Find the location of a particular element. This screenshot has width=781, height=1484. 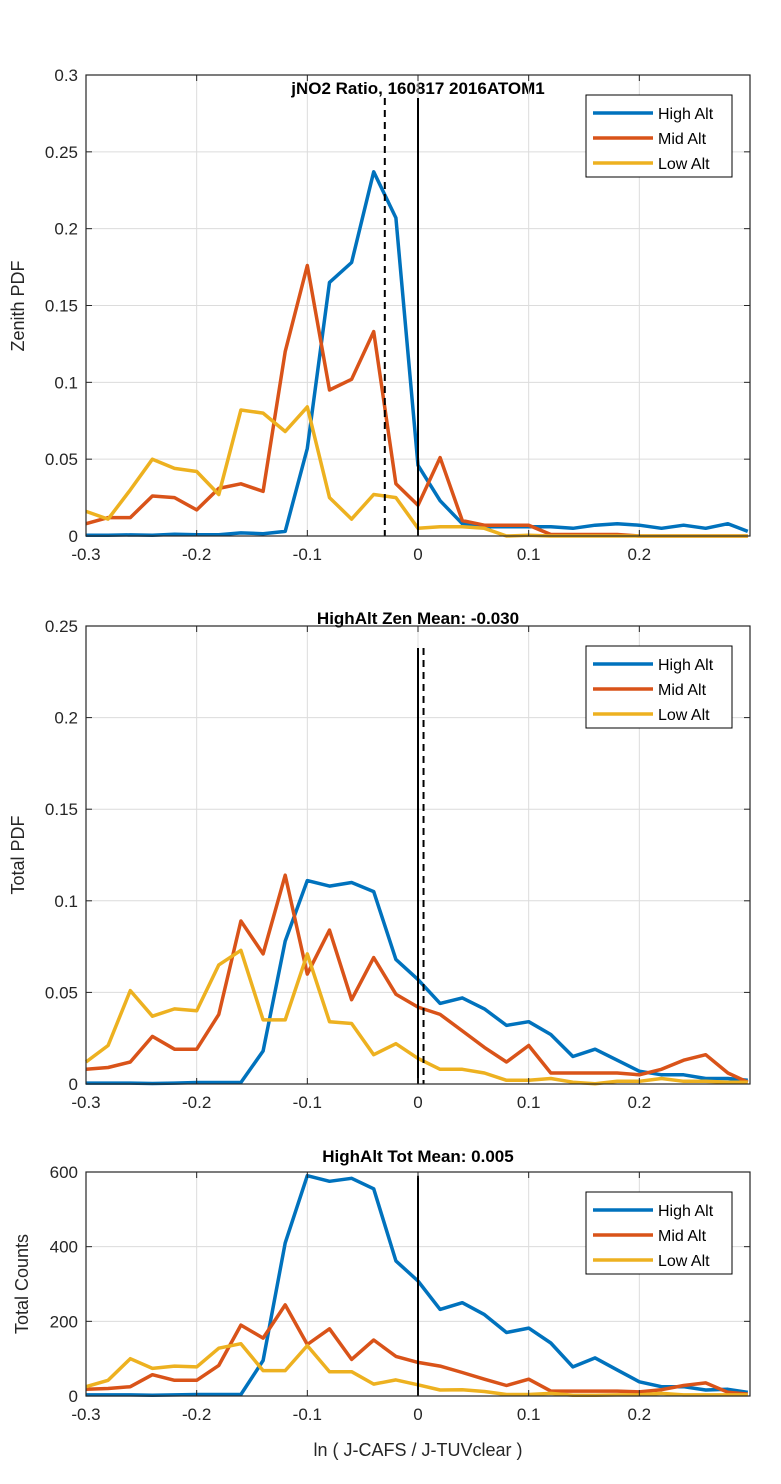

axes-frame is located at coordinates (418, 1284).